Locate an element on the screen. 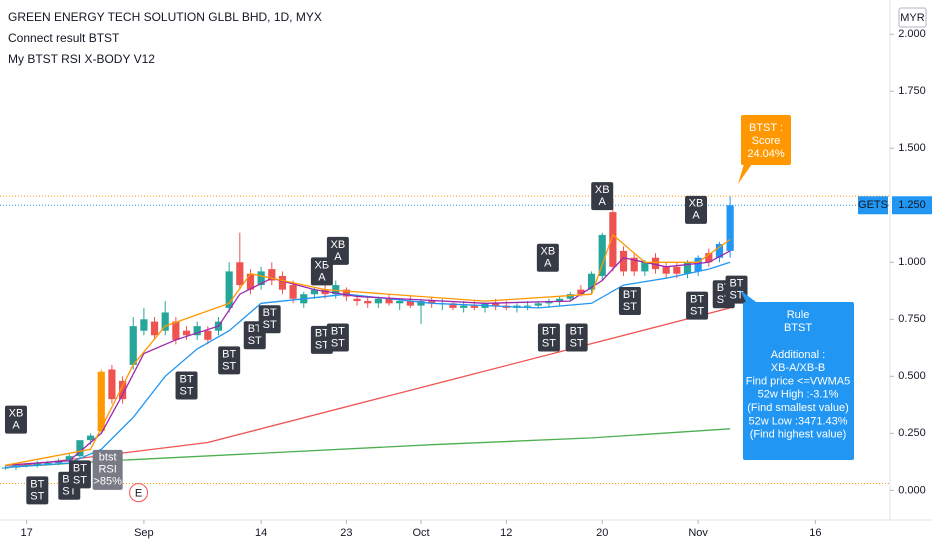 Image resolution: width=932 pixels, height=550 pixels. rule-text: XB-A/XB-B is located at coordinates (798, 368).